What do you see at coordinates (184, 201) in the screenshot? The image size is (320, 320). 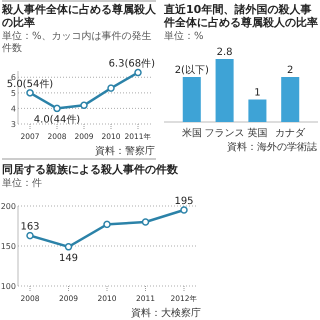 I see `data-label: 195` at bounding box center [184, 201].